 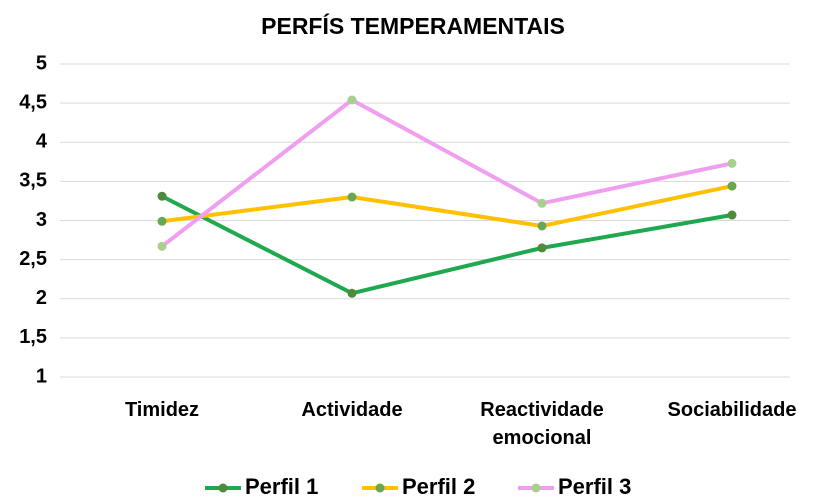 I want to click on x-tick-label: Sociabilidade, so click(x=732, y=410).